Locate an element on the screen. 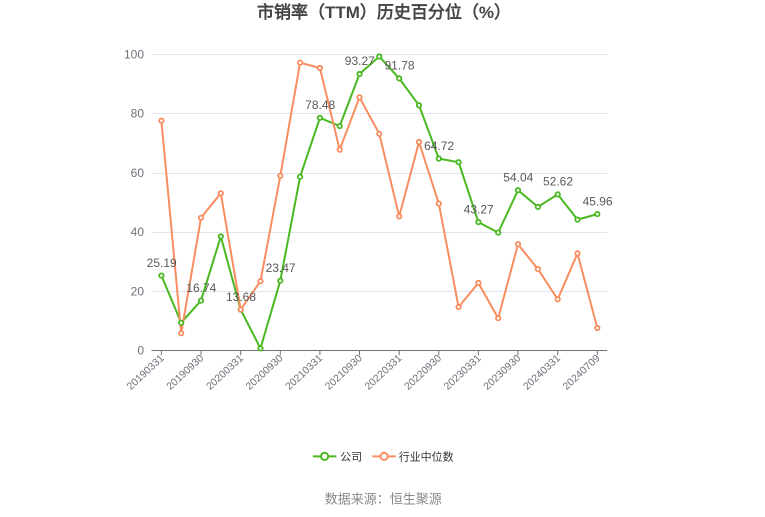 This screenshot has width=765, height=517. svg-text: 40 is located at coordinates (138, 232).